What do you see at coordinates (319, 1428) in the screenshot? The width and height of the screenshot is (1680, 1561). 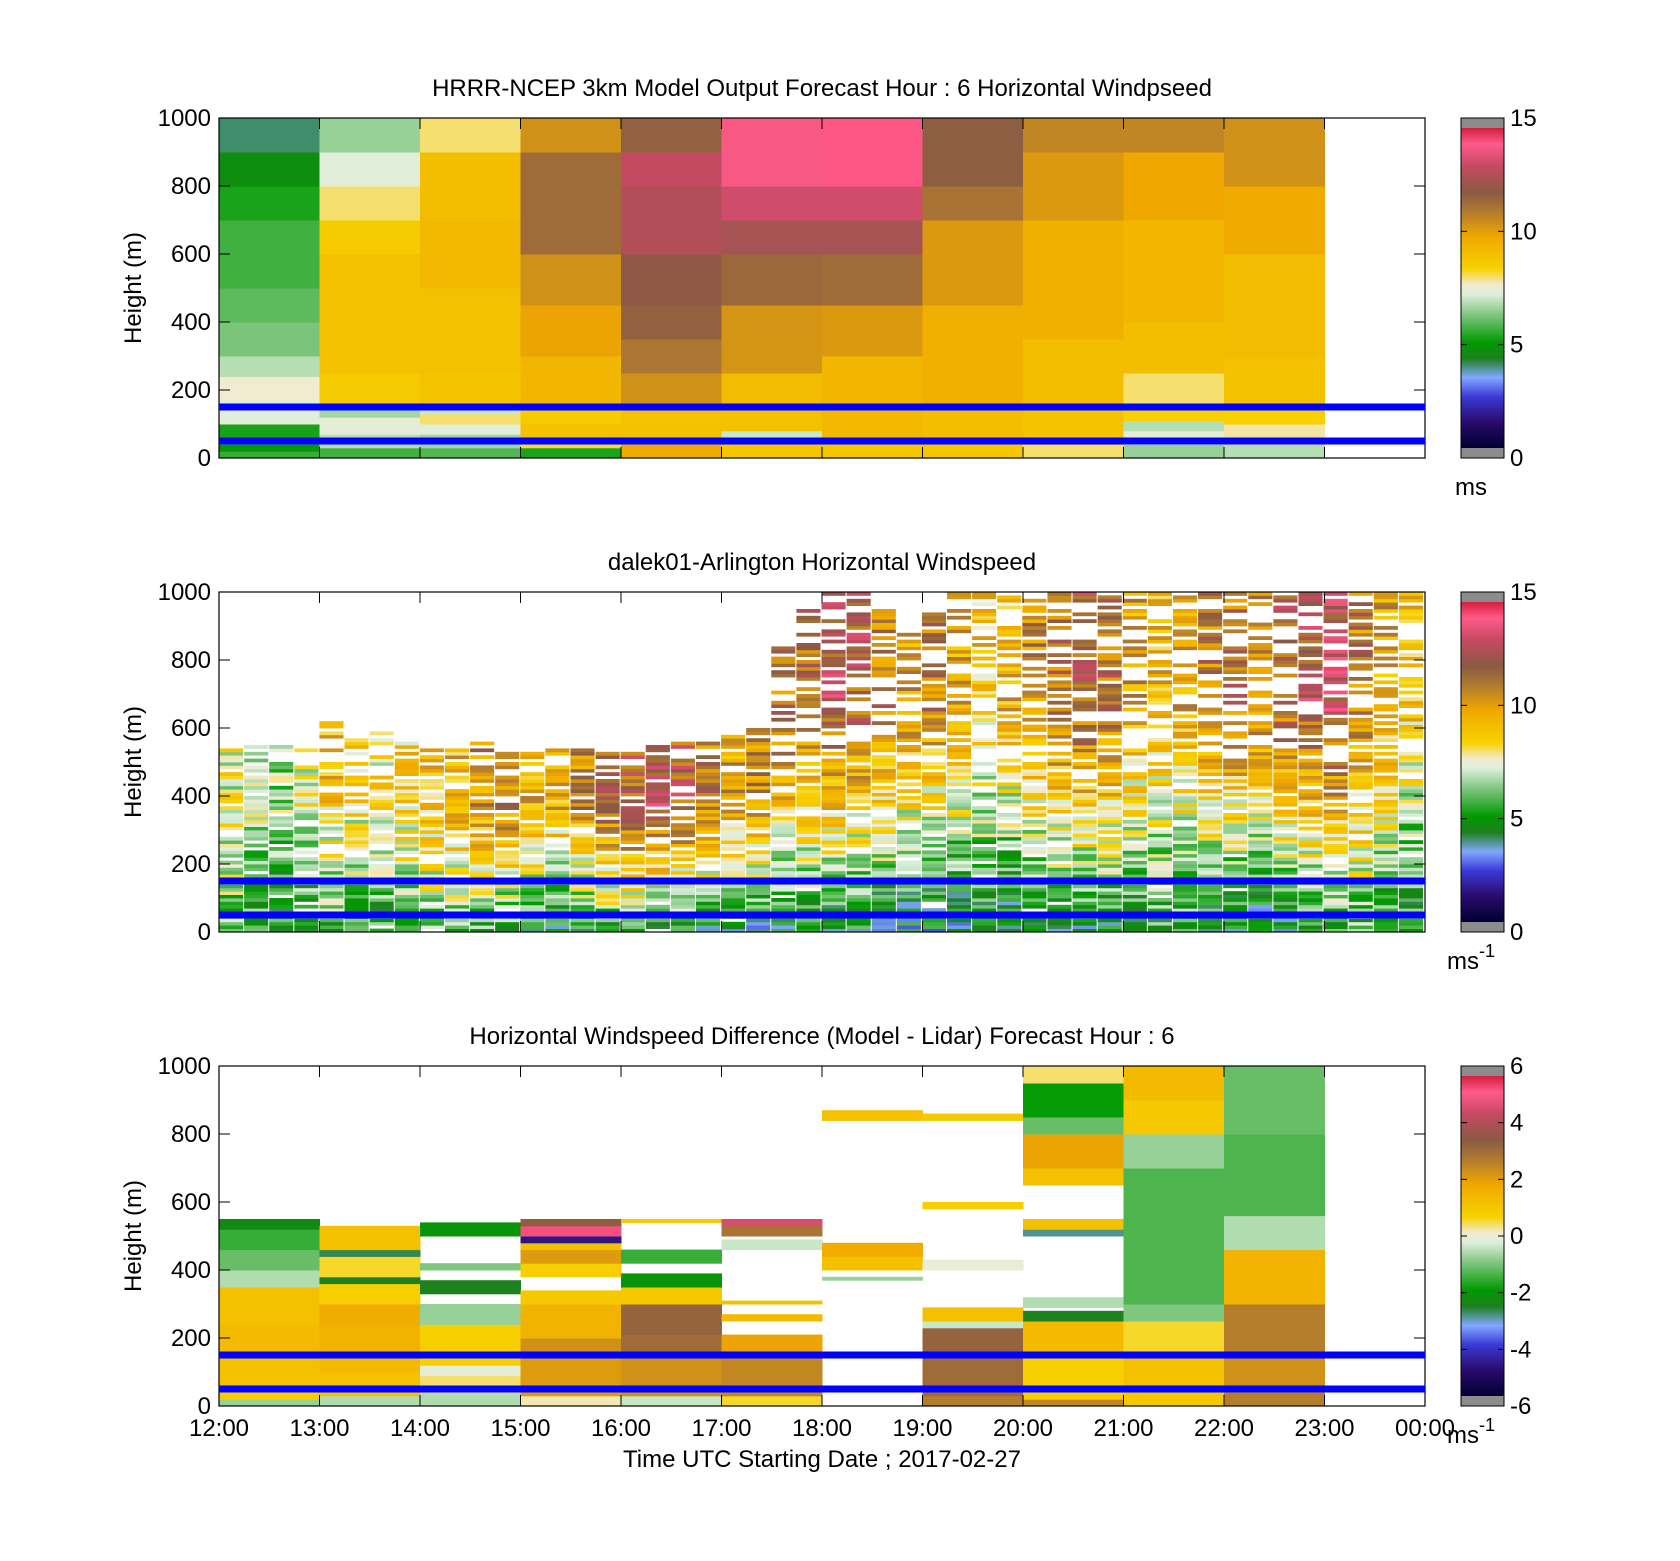 I see `x-tick-label: 13:00` at bounding box center [319, 1428].